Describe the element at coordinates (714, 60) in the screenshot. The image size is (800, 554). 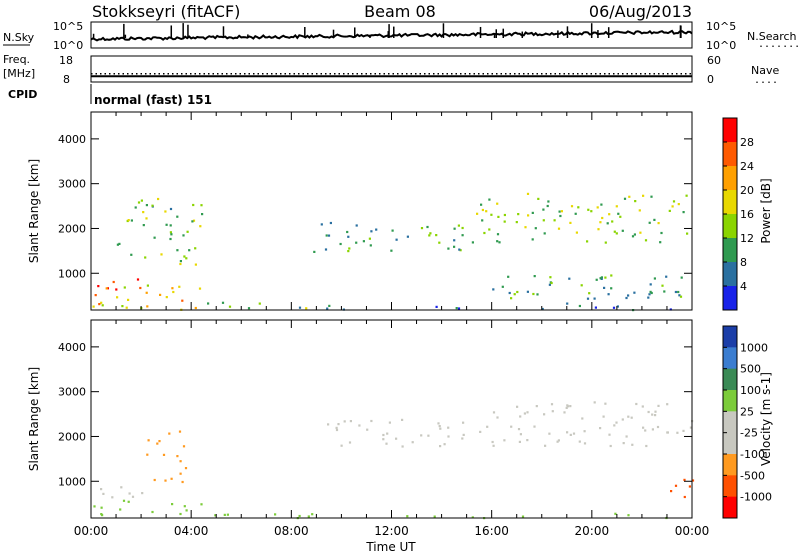
I see `nave-tick-top: 60` at that location.